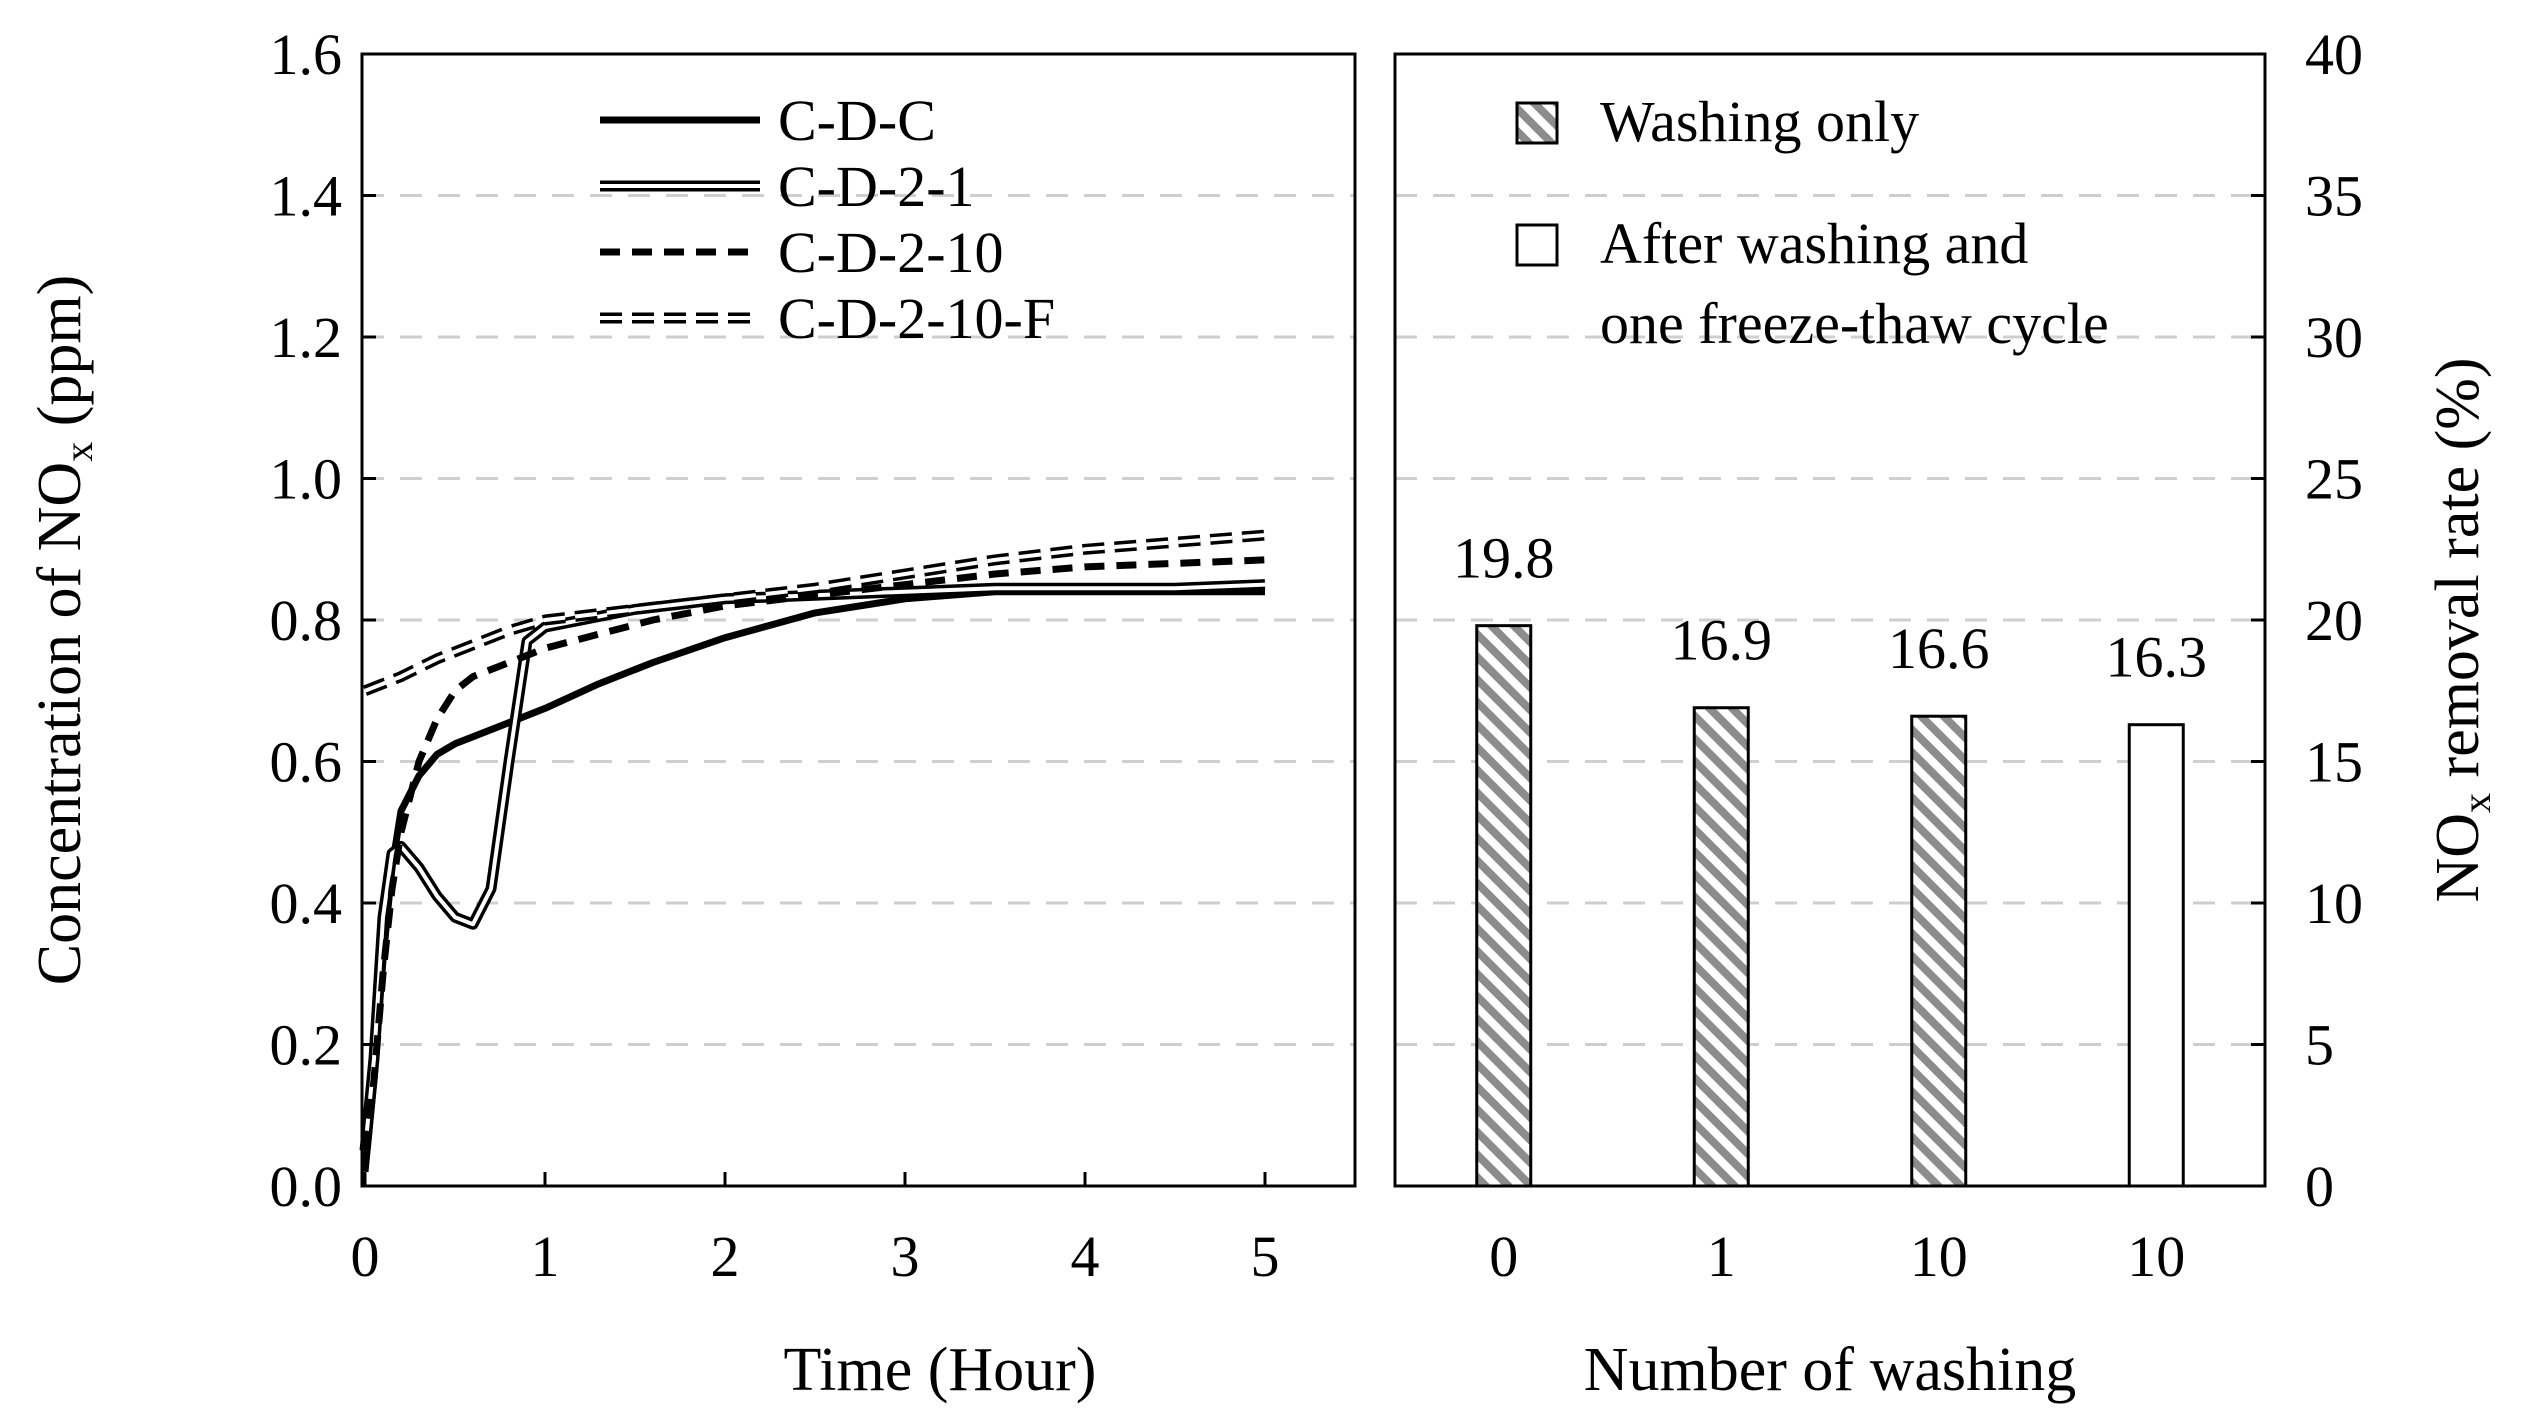 The image size is (2540, 1424). I want to click on legend-item-1: C-D-2-1, so click(787, 186).